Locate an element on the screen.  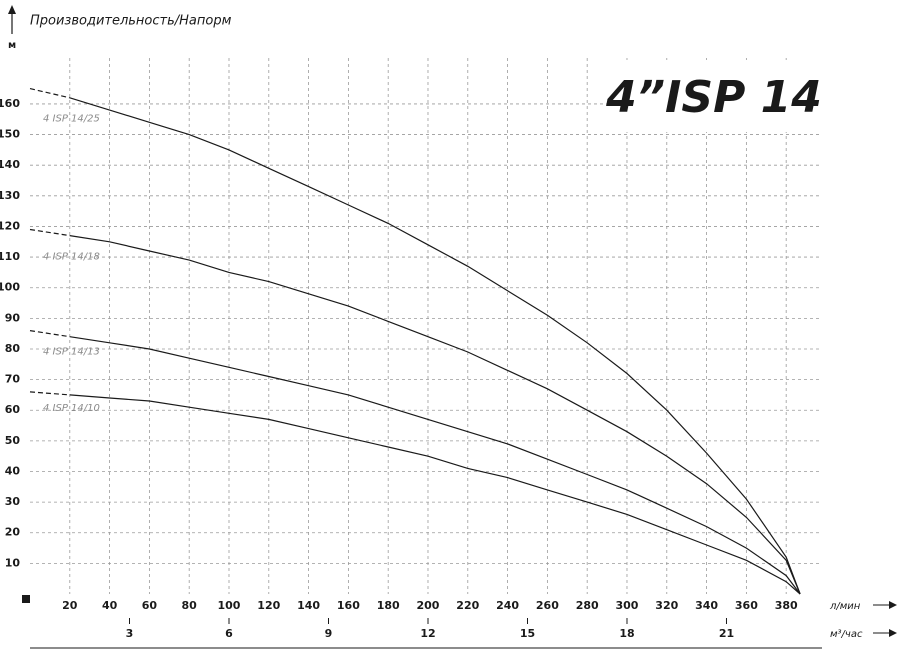
x-tick-label: 280 is located at coordinates (587, 605).